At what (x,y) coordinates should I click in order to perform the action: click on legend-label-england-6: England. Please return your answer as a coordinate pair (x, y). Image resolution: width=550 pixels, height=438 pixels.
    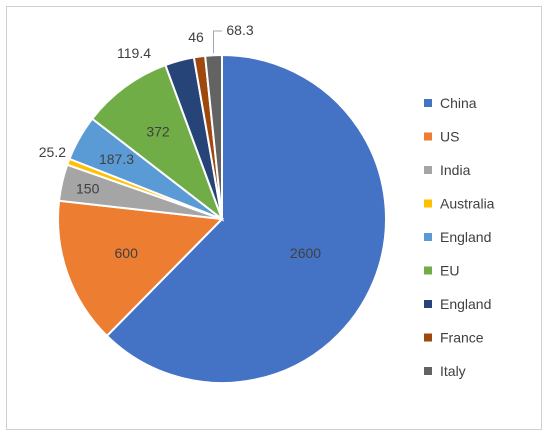
    Looking at the image, I should click on (465, 304).